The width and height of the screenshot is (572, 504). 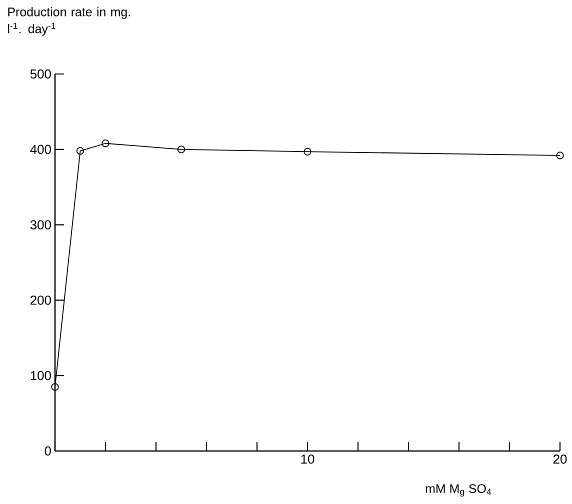 What do you see at coordinates (69, 21) in the screenshot?
I see `y-axis-title: Production rate in mg. l$^{-1}$. day$^{-1}$` at bounding box center [69, 21].